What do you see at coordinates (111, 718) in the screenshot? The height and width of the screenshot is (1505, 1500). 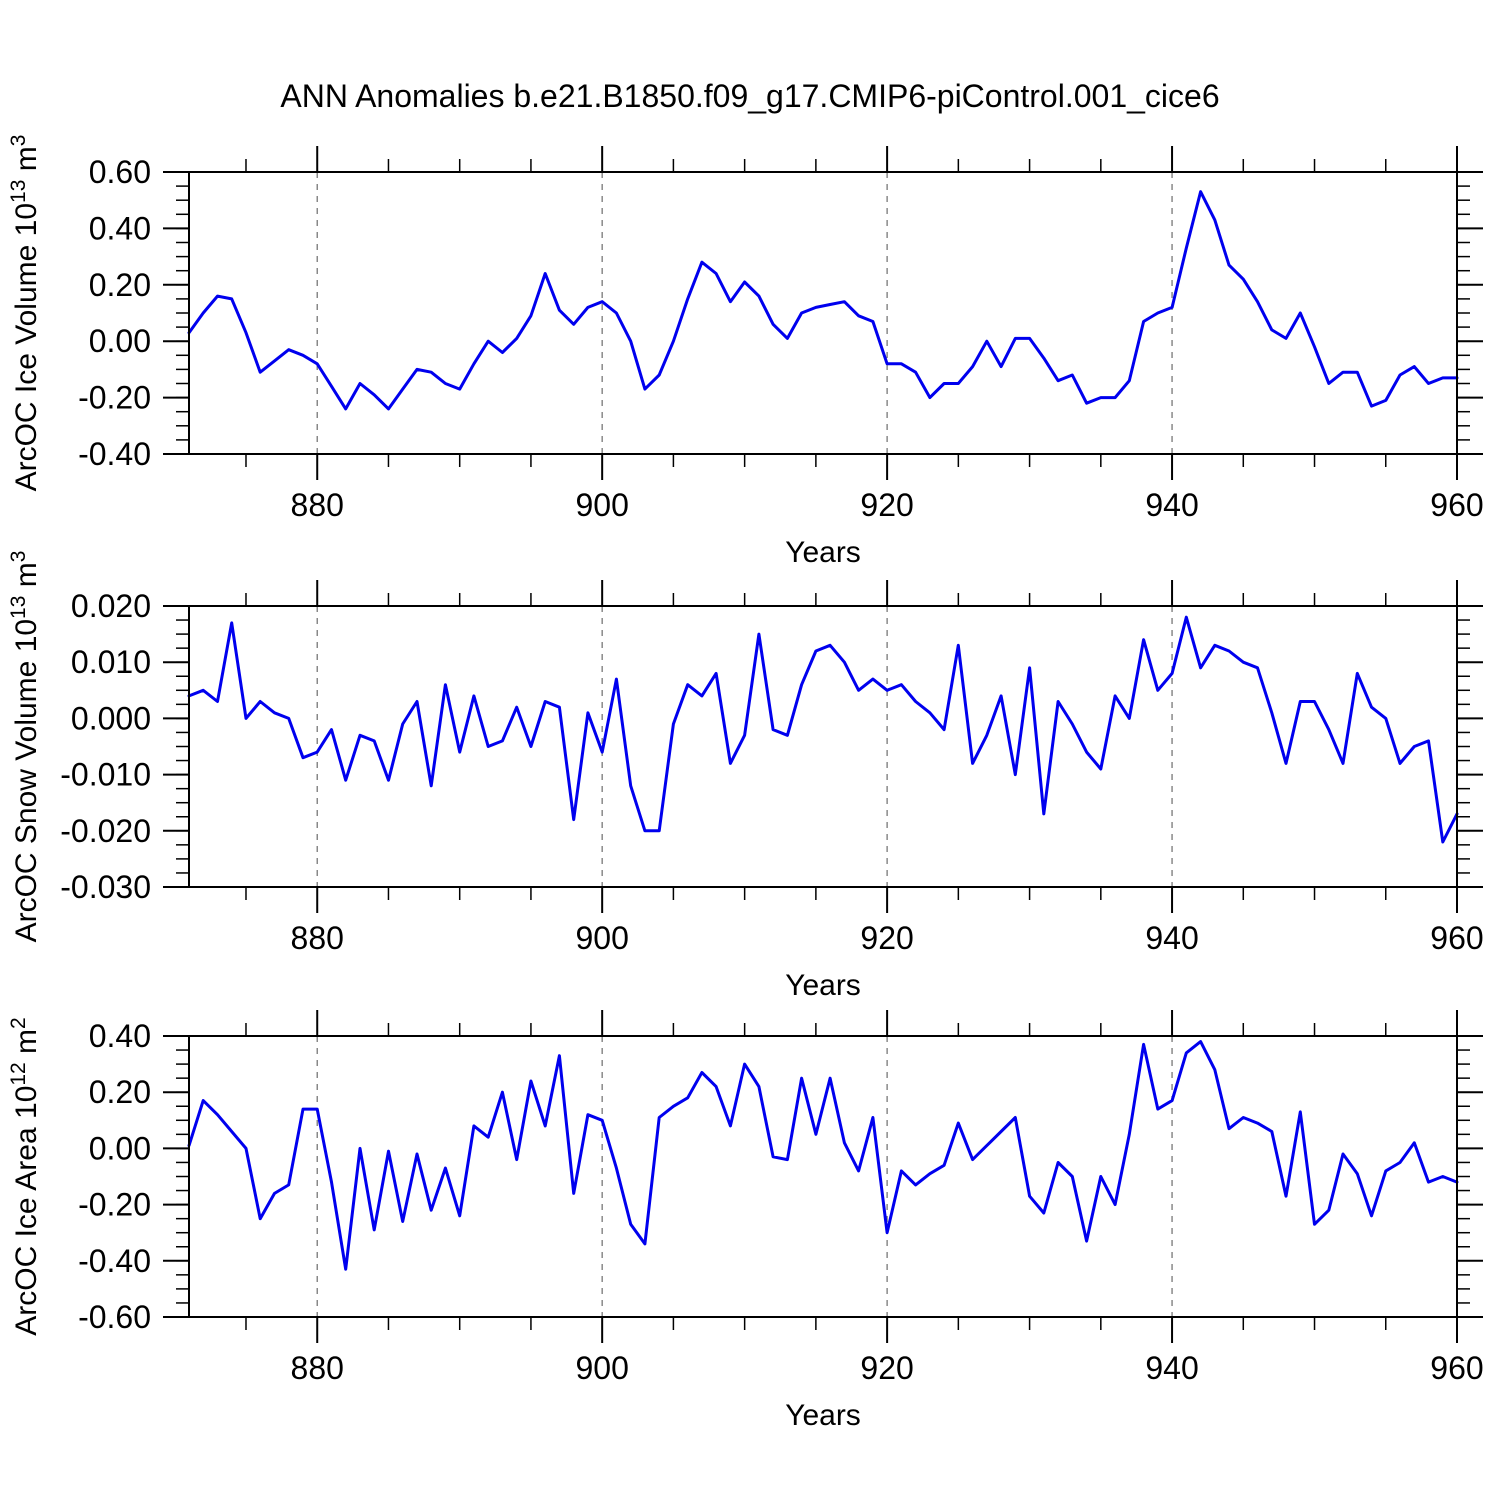 I see `y-tick-label: 0.000` at bounding box center [111, 718].